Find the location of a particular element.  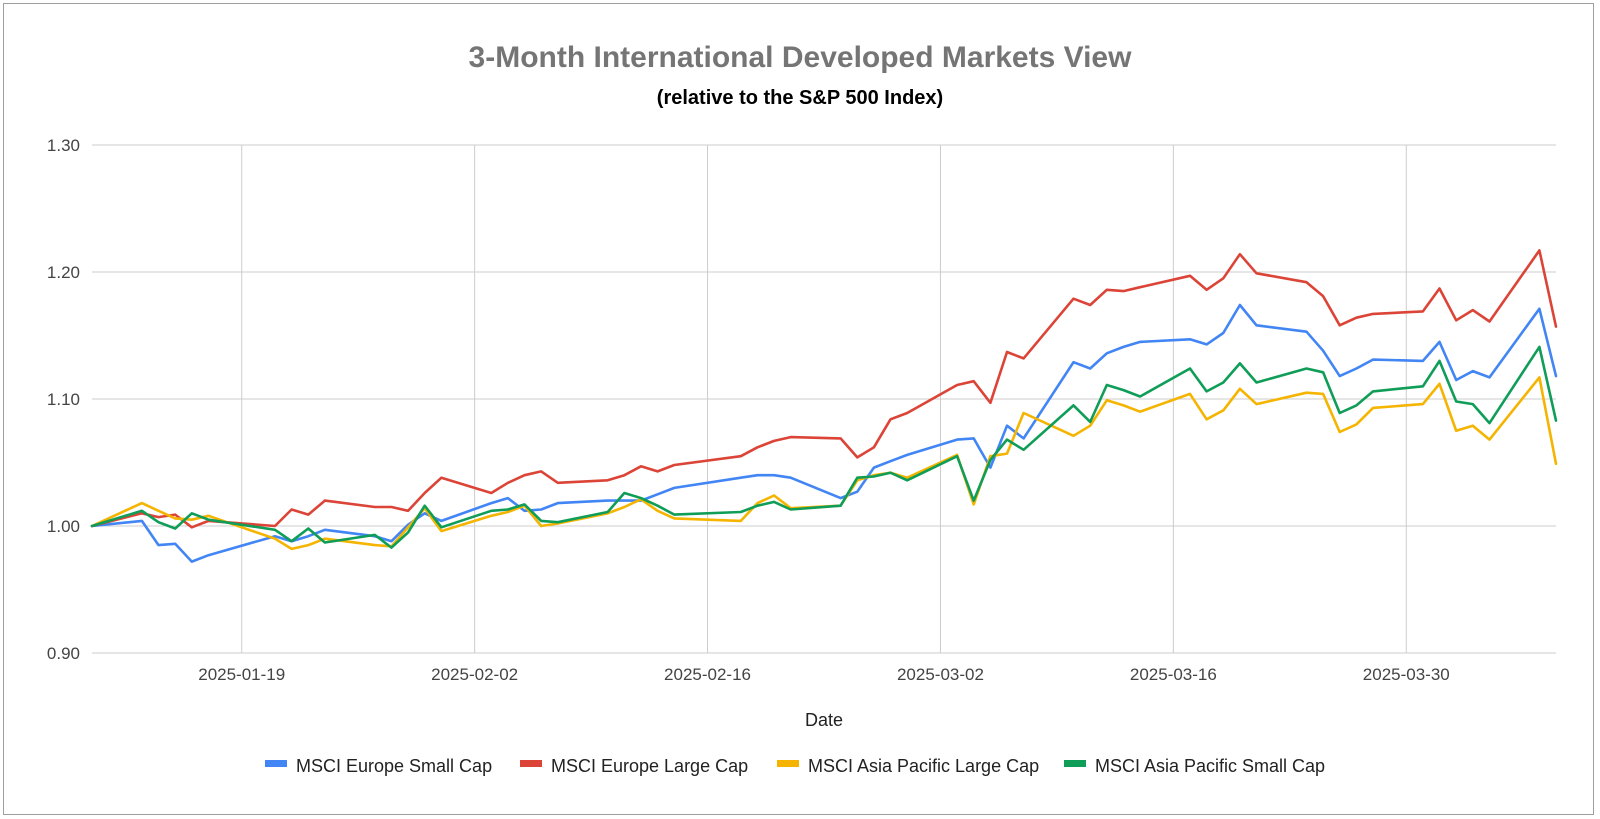

y-tick-label: 1.10 is located at coordinates (63, 399).